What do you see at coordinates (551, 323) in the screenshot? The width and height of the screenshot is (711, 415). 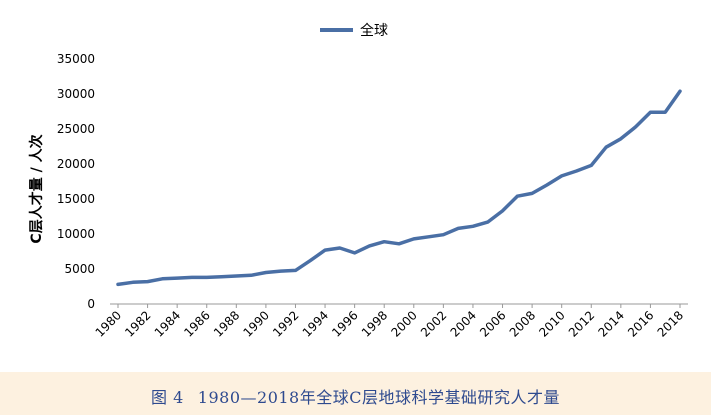 I see `x-tick-label: 2010` at bounding box center [551, 323].